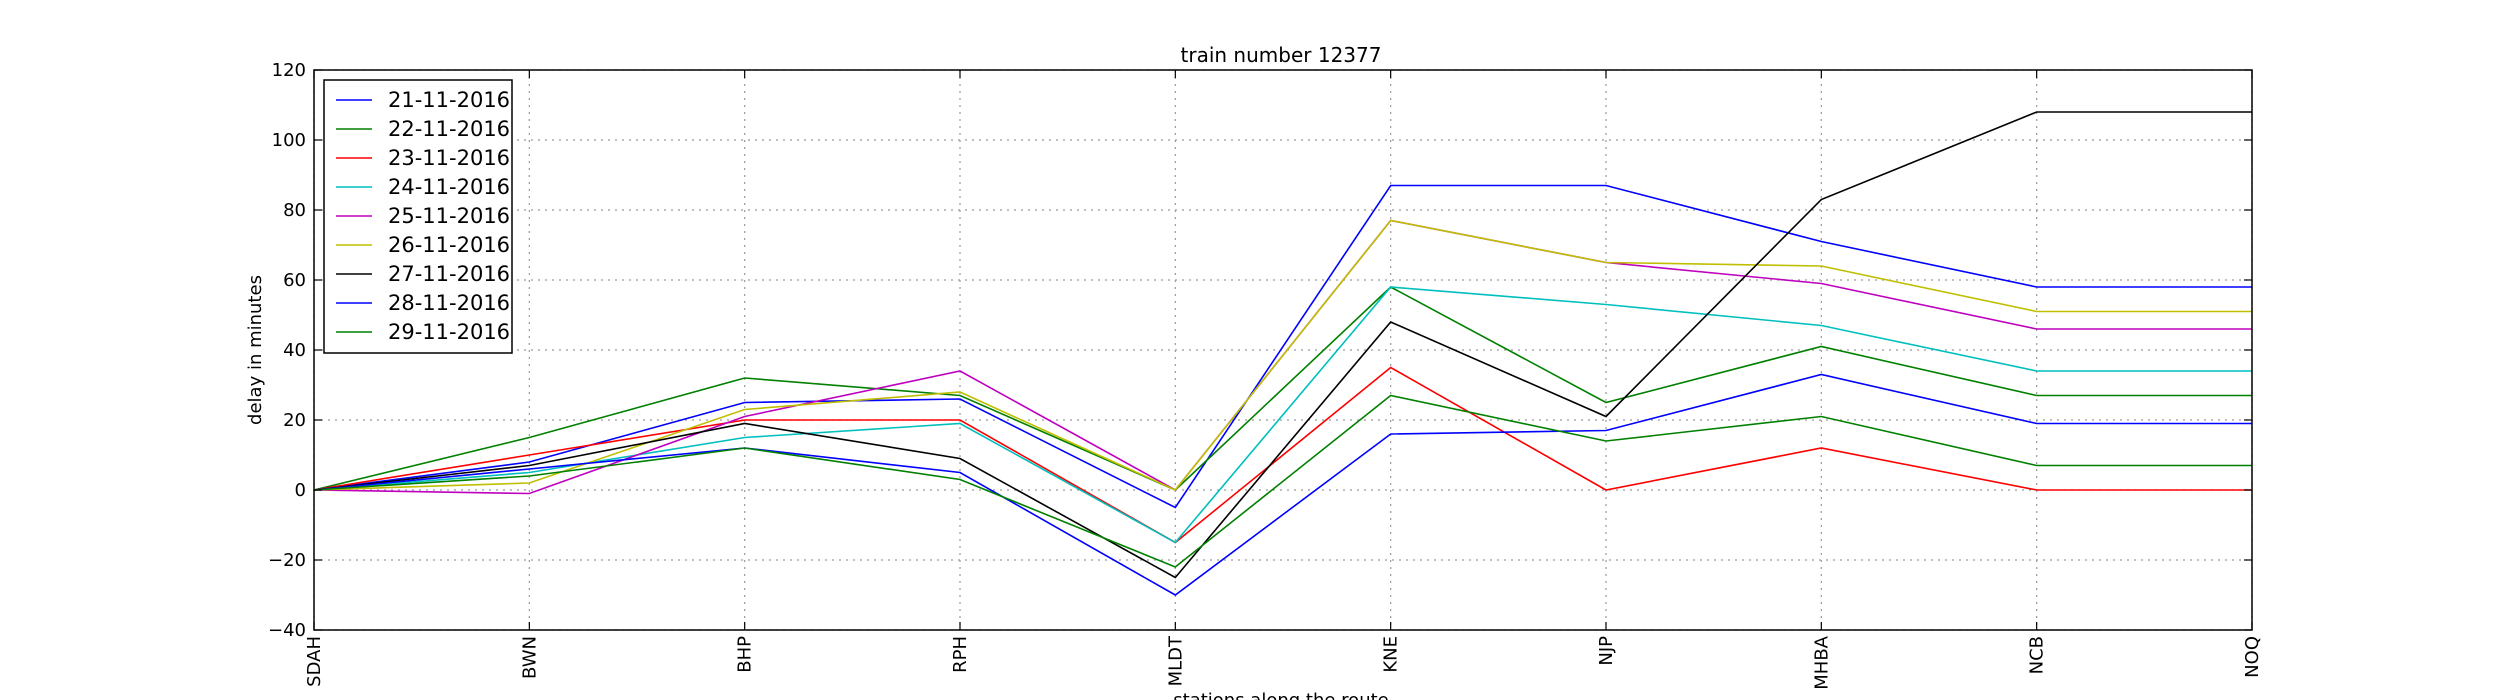 The image size is (2500, 700). Describe the element at coordinates (2037, 655) in the screenshot. I see `x-tick-label: NCB` at that location.